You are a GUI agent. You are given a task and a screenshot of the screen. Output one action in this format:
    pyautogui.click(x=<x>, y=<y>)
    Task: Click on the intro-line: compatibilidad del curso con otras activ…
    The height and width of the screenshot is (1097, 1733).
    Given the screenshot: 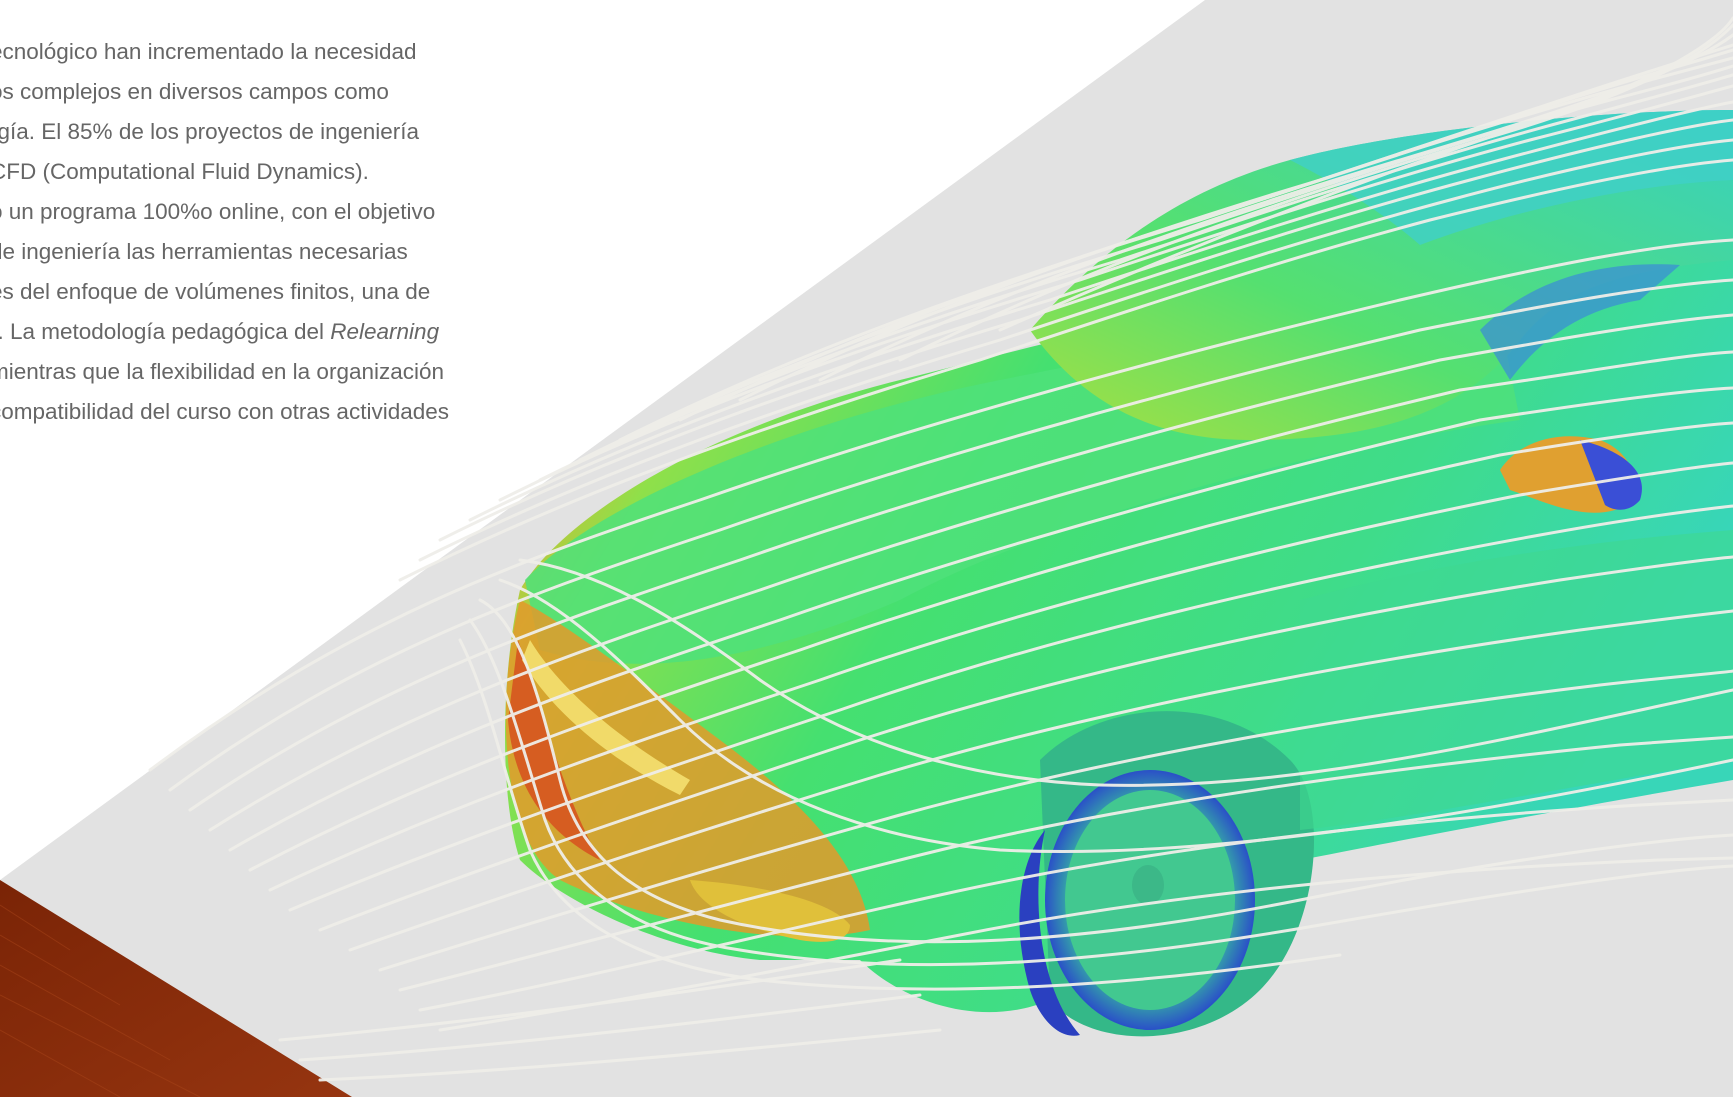 What is the action you would take?
    pyautogui.click(x=224, y=411)
    